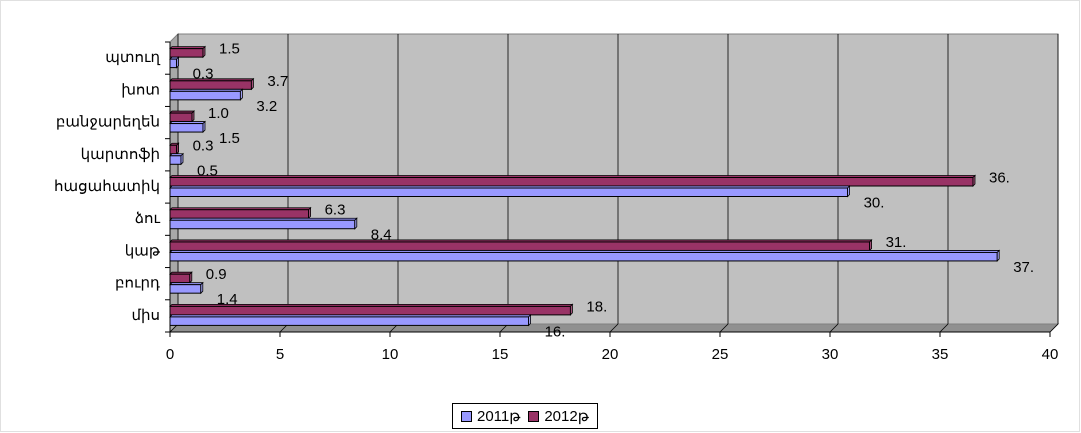  I want to click on data-label-2011: 37., so click(1023, 267).